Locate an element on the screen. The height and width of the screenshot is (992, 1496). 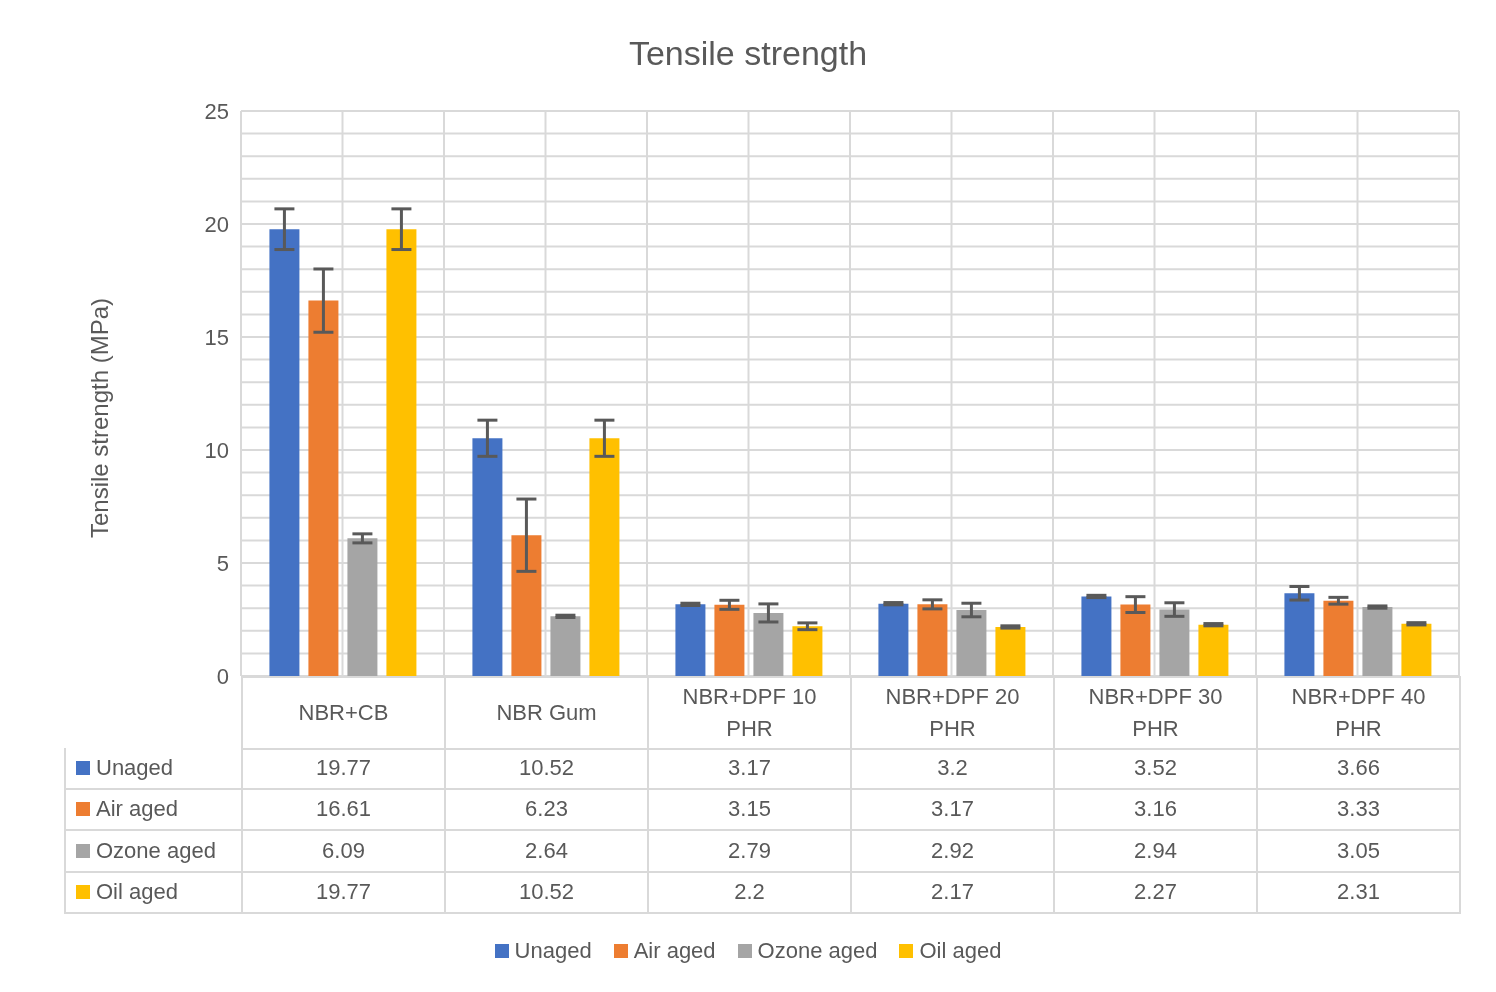
y-tick-label: 20 is located at coordinates (216, 224).